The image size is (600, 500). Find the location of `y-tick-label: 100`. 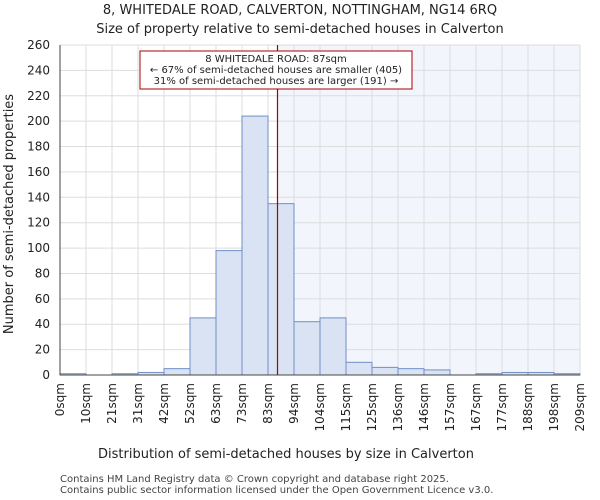

y-tick-label: 100 is located at coordinates (38, 248).